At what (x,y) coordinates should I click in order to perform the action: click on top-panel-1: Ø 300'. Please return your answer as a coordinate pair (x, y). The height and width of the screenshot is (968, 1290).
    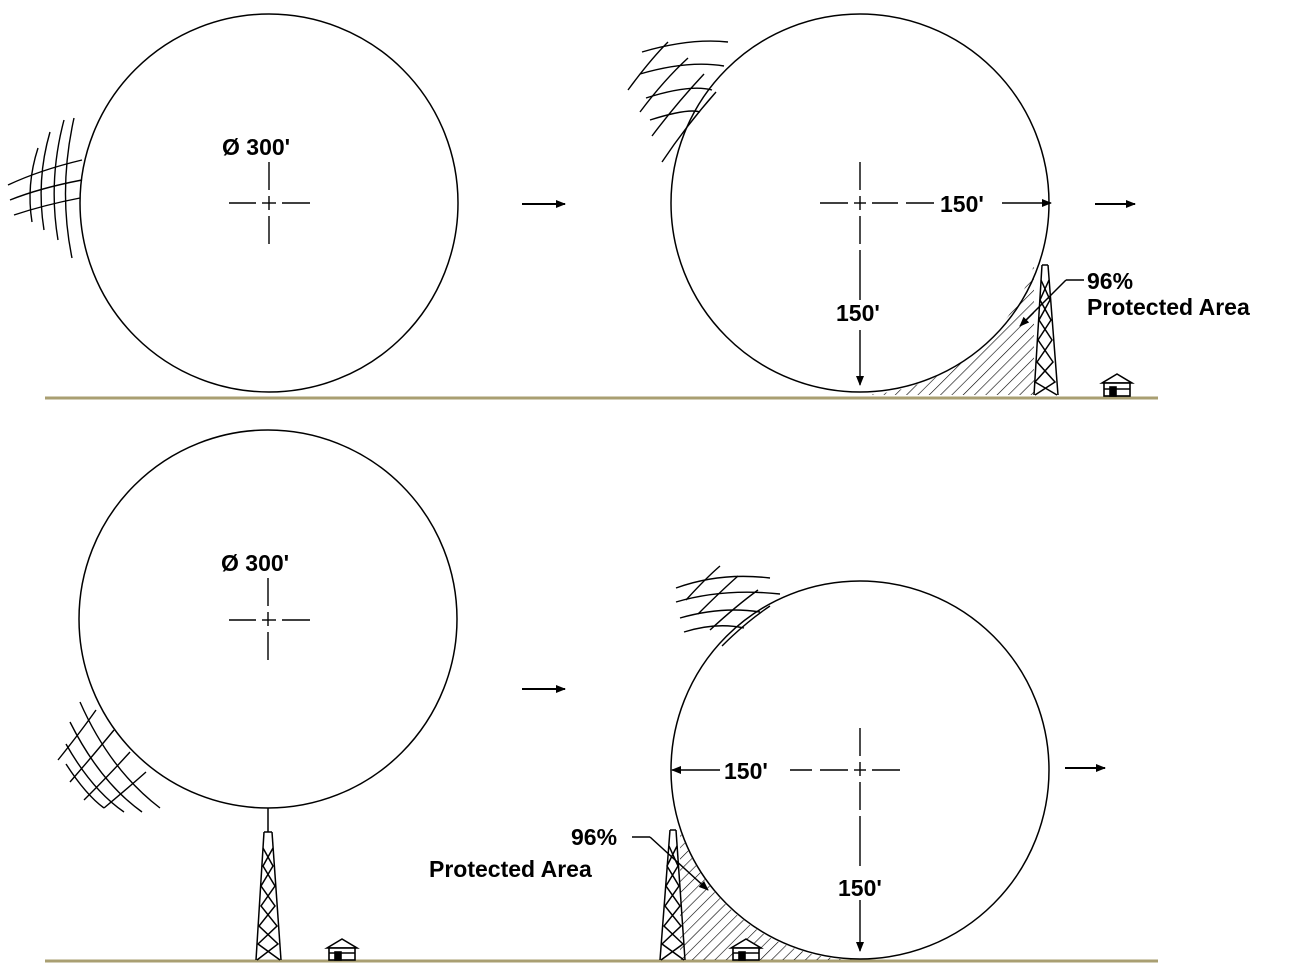
    Looking at the image, I should click on (233, 203).